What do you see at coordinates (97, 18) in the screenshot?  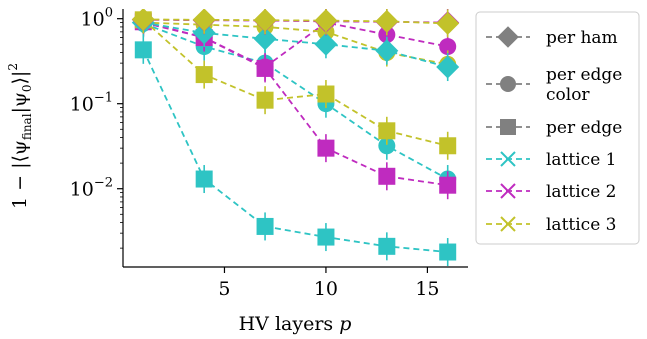 I see `y-tick-label: 10⁰` at bounding box center [97, 18].